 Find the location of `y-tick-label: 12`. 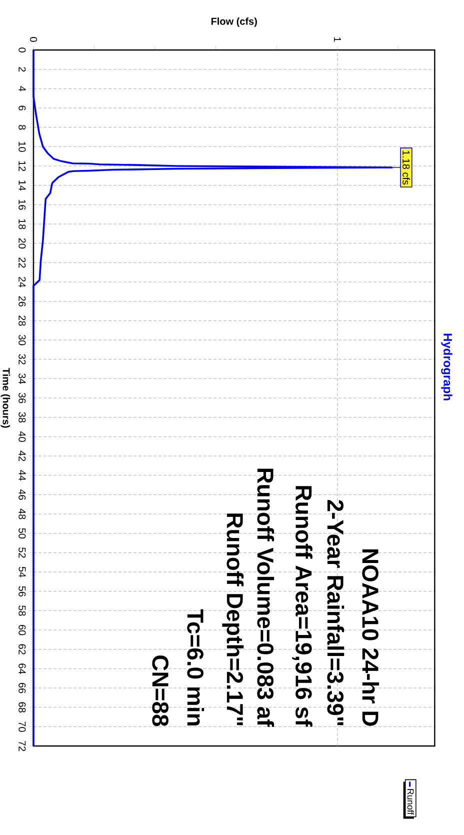

y-tick-label: 12 is located at coordinates (22, 166).